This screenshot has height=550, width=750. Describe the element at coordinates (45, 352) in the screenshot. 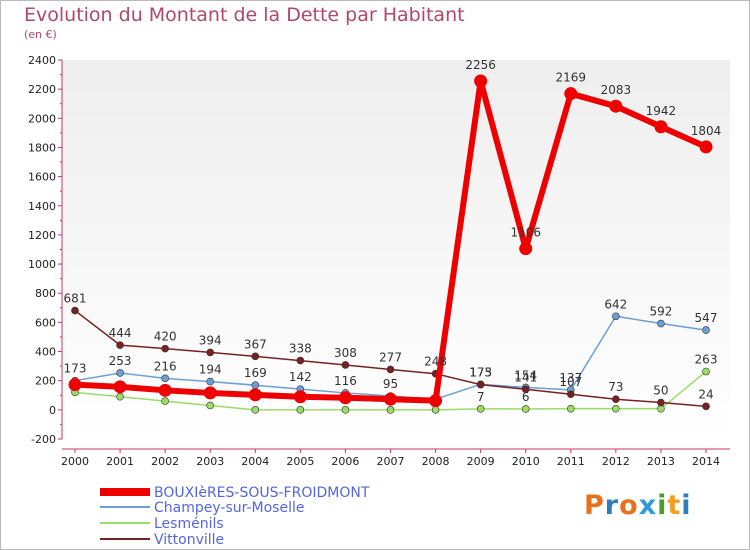

I see `y-tick-label: 400` at that location.